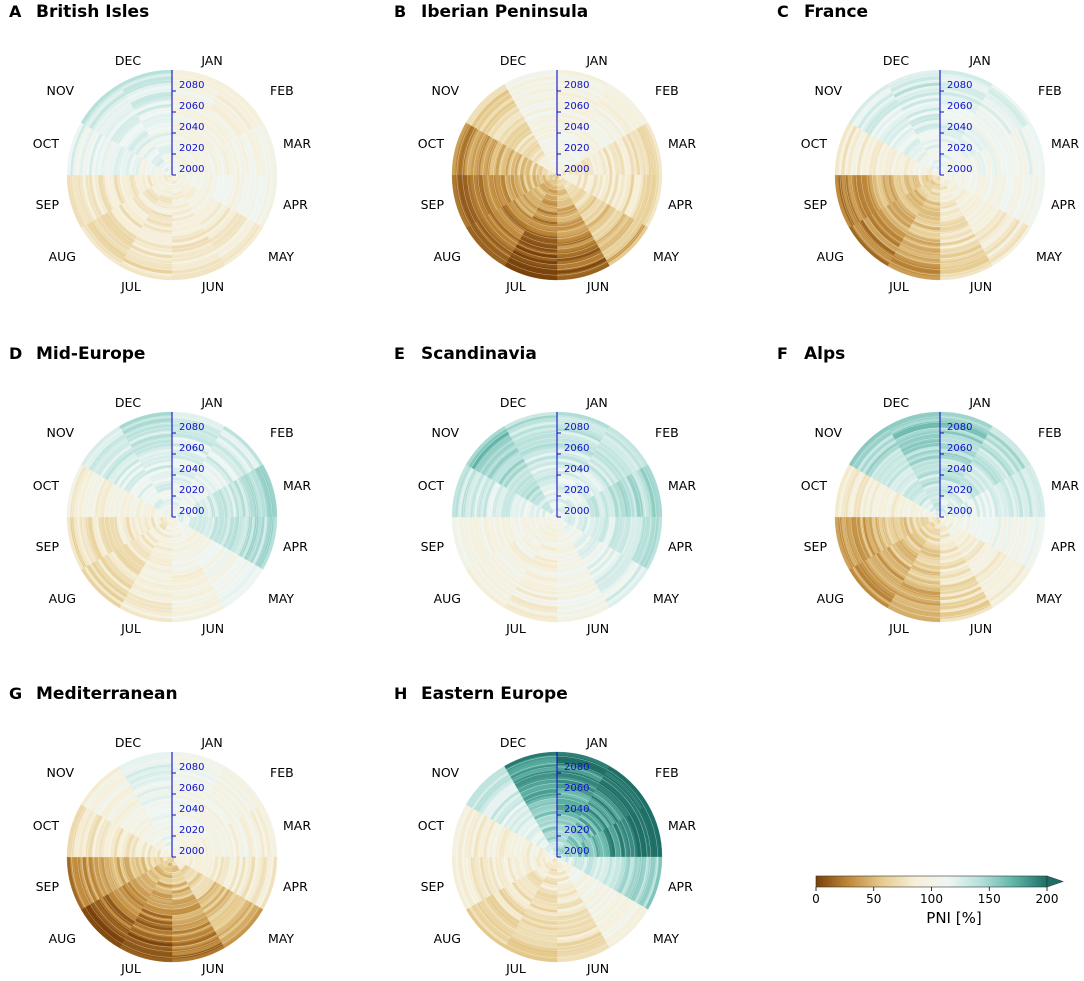 This screenshot has width=1084, height=981. Describe the element at coordinates (504, 12) in the screenshot. I see `panel-title: Iberian Peninsula` at that location.